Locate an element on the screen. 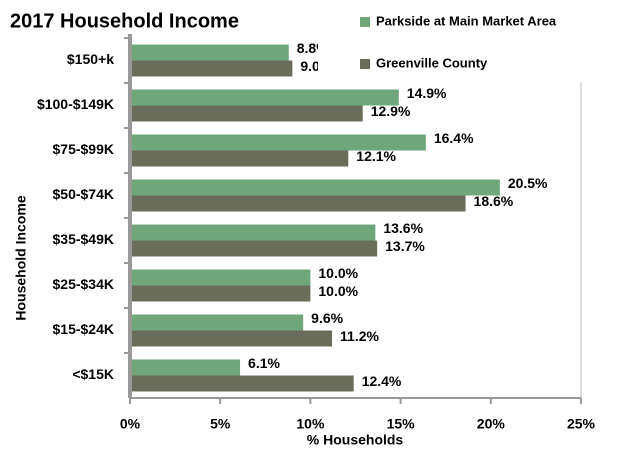 The image size is (623, 451). data-label: 12.1% is located at coordinates (376, 156).